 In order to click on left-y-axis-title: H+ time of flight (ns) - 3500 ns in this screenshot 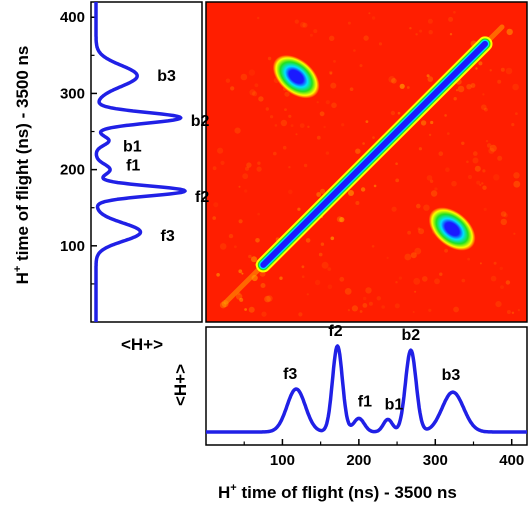, I will do `click(22, 165)`.